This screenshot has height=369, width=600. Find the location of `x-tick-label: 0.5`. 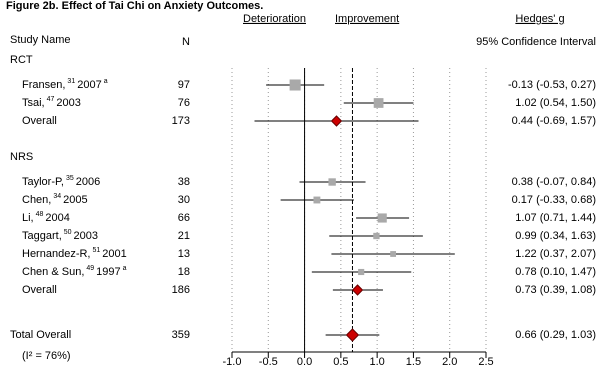

x-tick-label: 0.5 is located at coordinates (340, 362).